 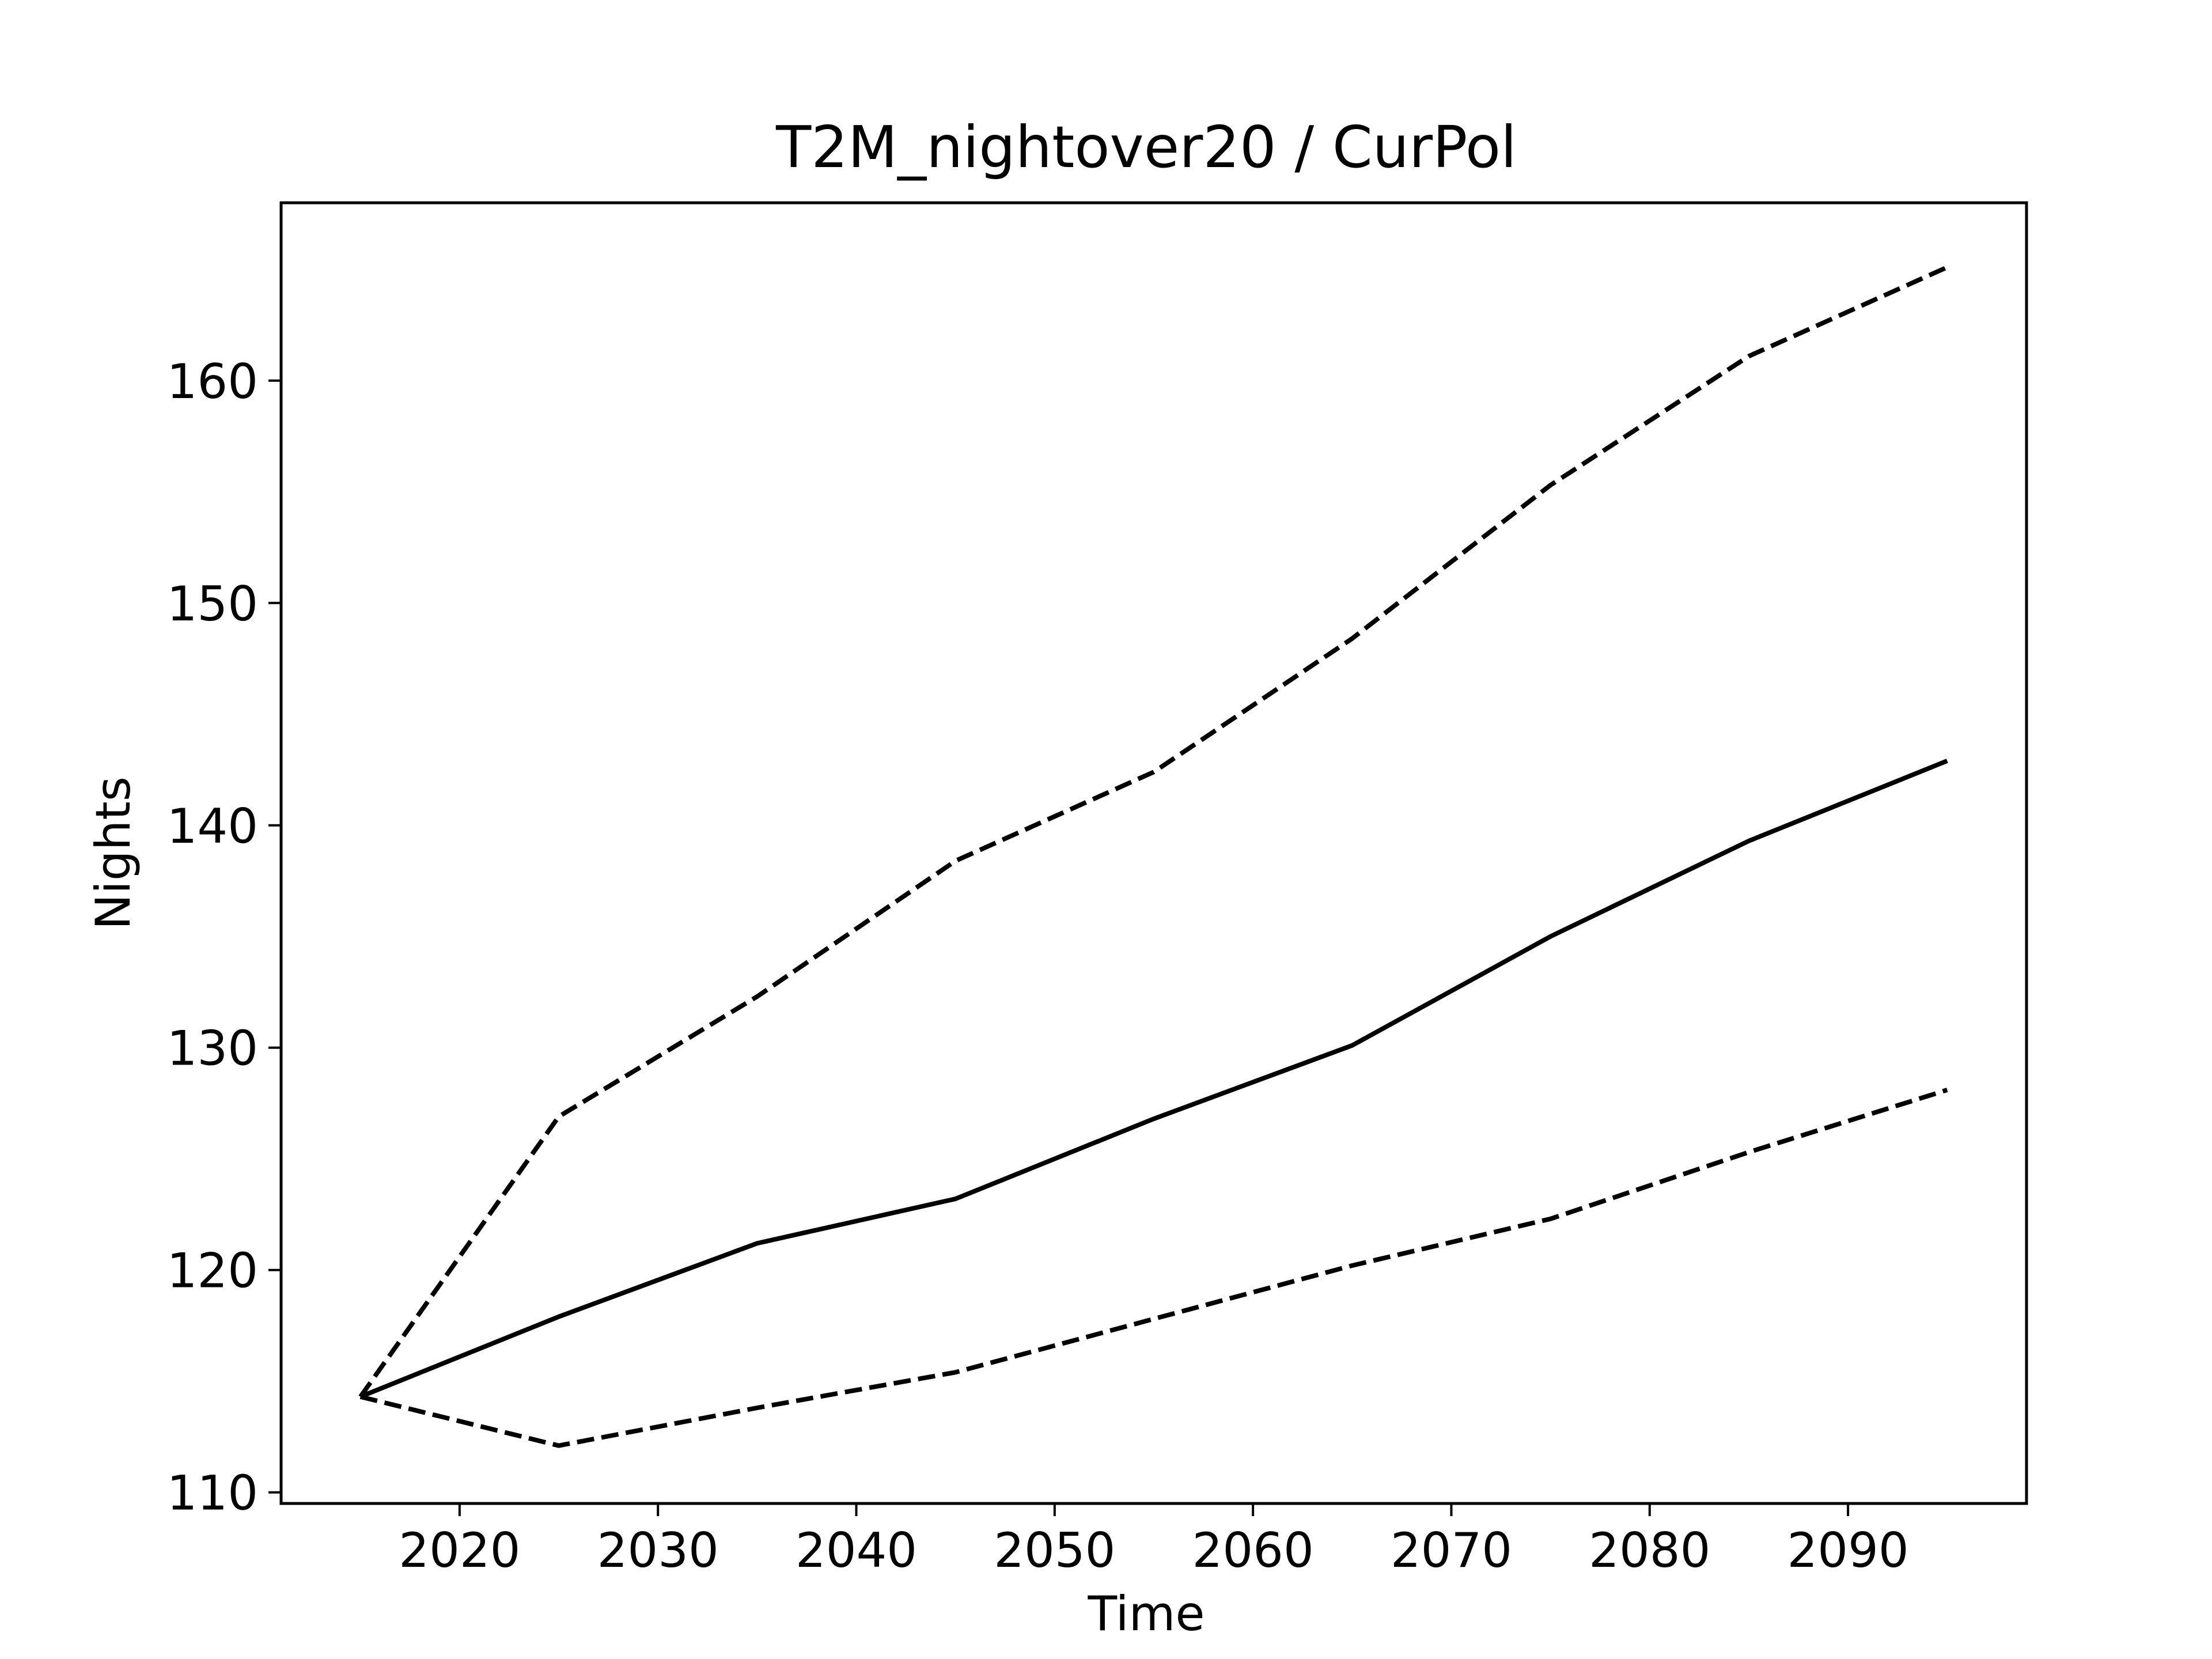 I want to click on x-tick-label: 2030, so click(x=658, y=1550).